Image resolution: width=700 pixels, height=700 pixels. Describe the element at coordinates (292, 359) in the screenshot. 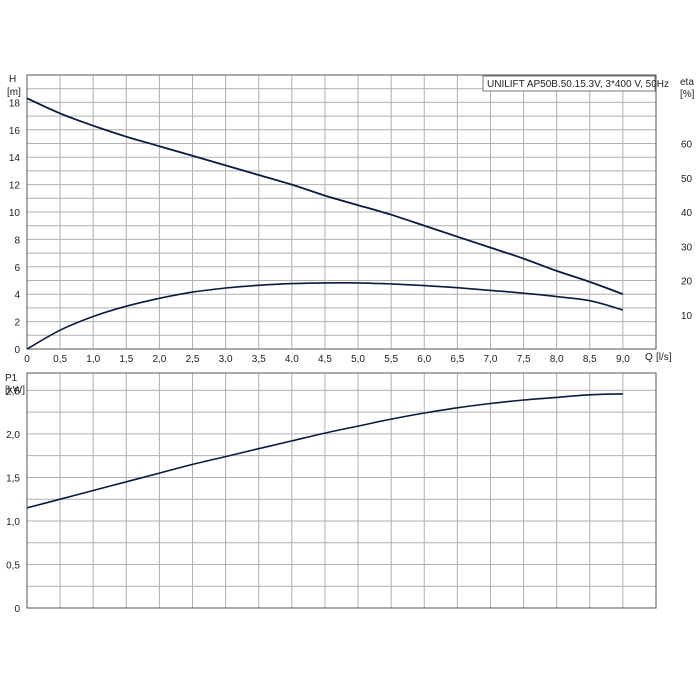

I see `x-tick-label: 4,0` at that location.